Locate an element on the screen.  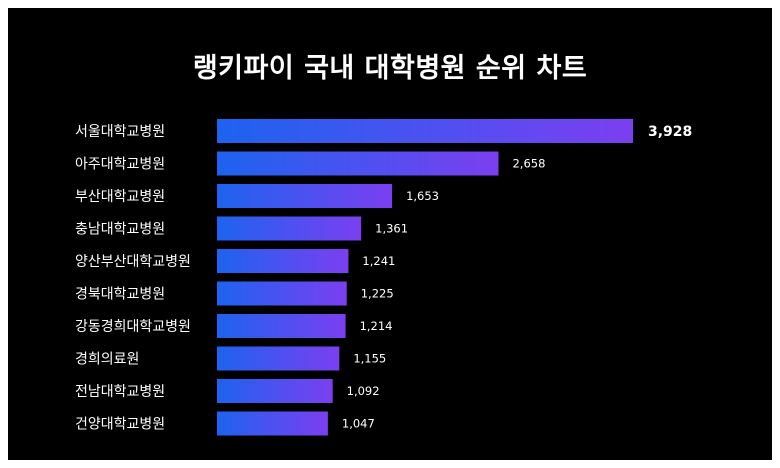
category-label: 강동경희대학교병원 is located at coordinates (133, 327).